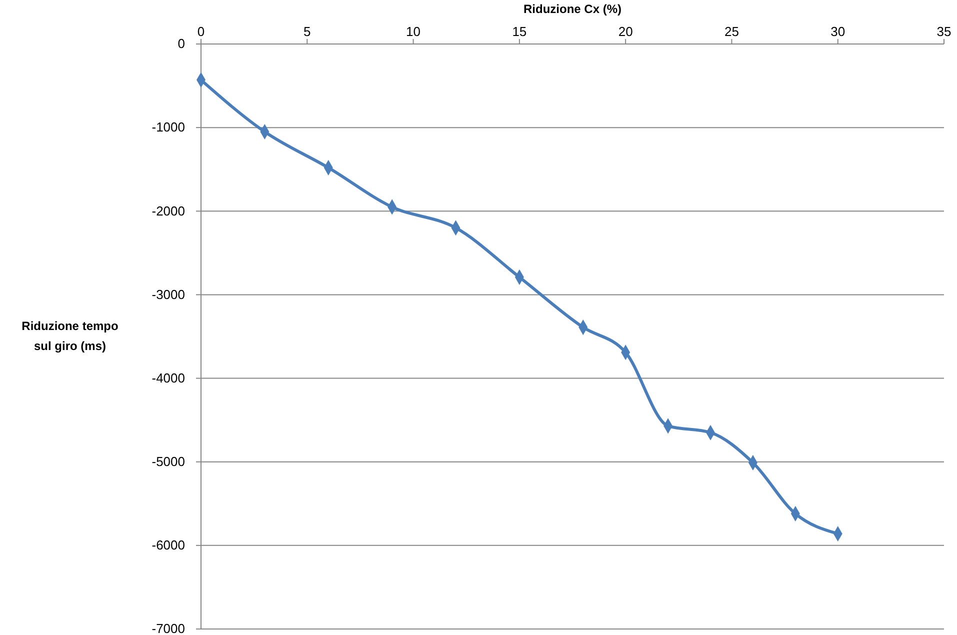  What do you see at coordinates (519, 31) in the screenshot?
I see `x-tick-label: 15` at bounding box center [519, 31].